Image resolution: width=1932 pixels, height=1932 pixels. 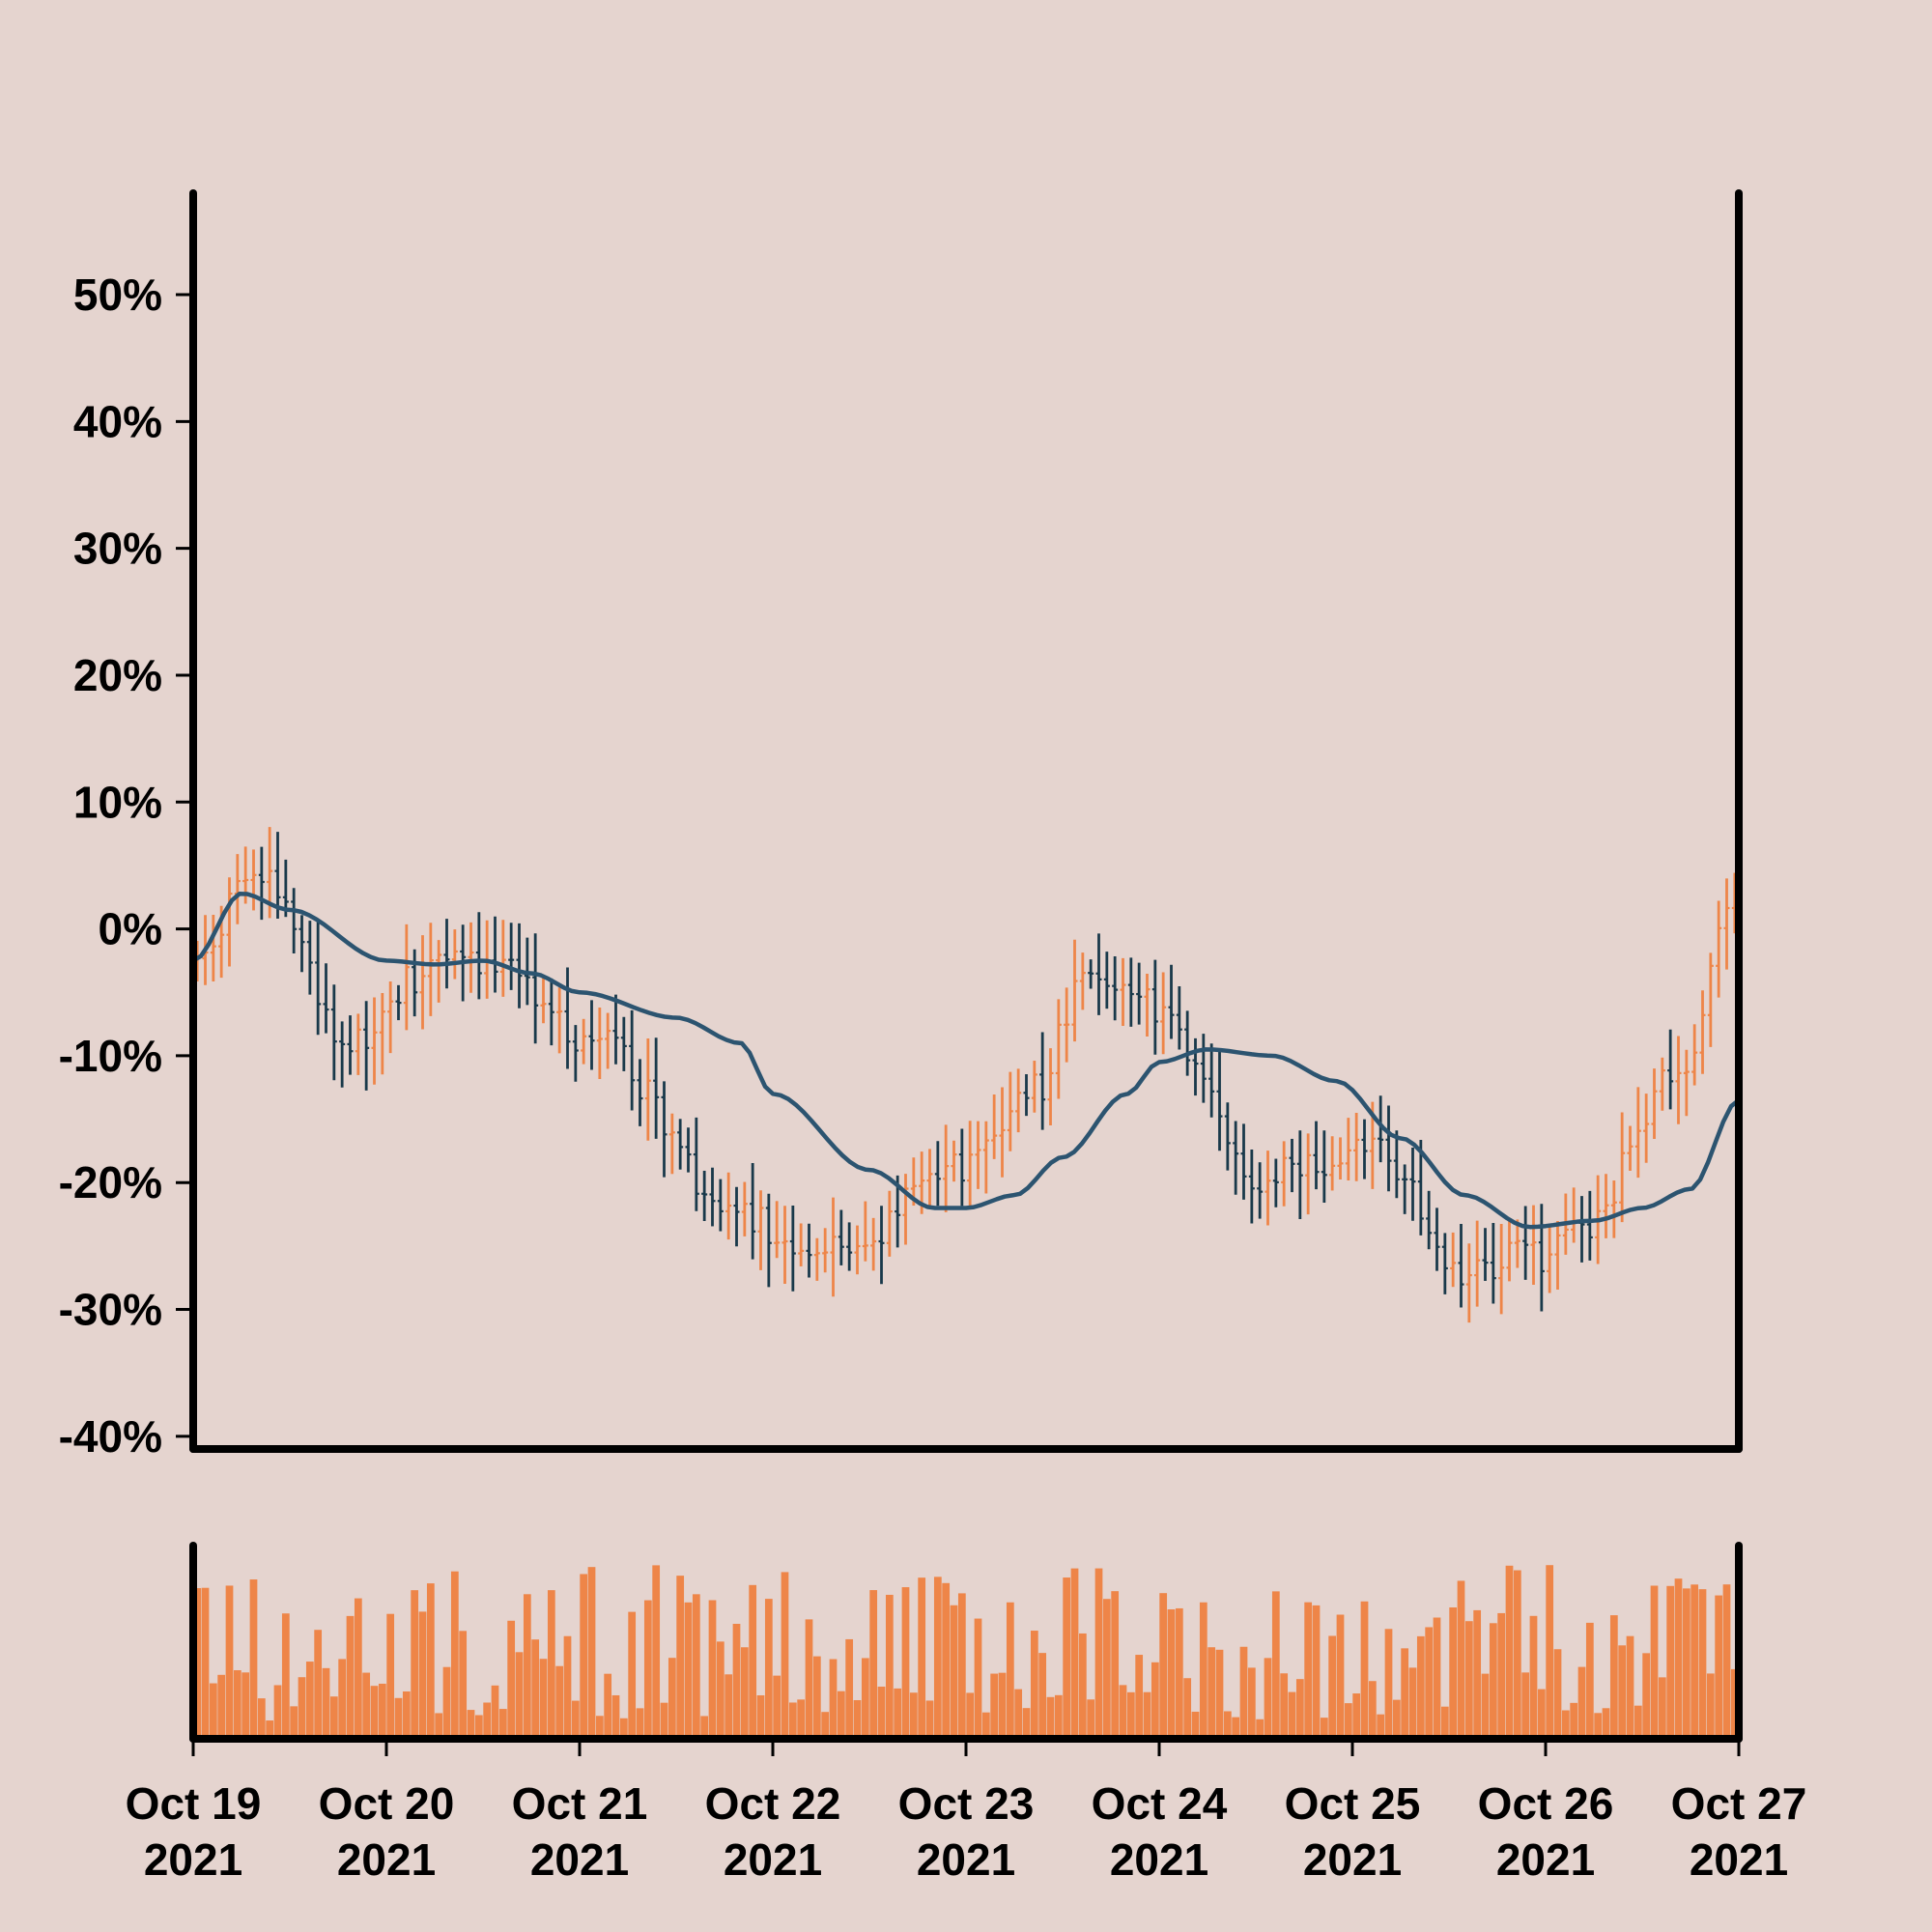 I want to click on x-tick-year: 2021, so click(x=1545, y=1859).